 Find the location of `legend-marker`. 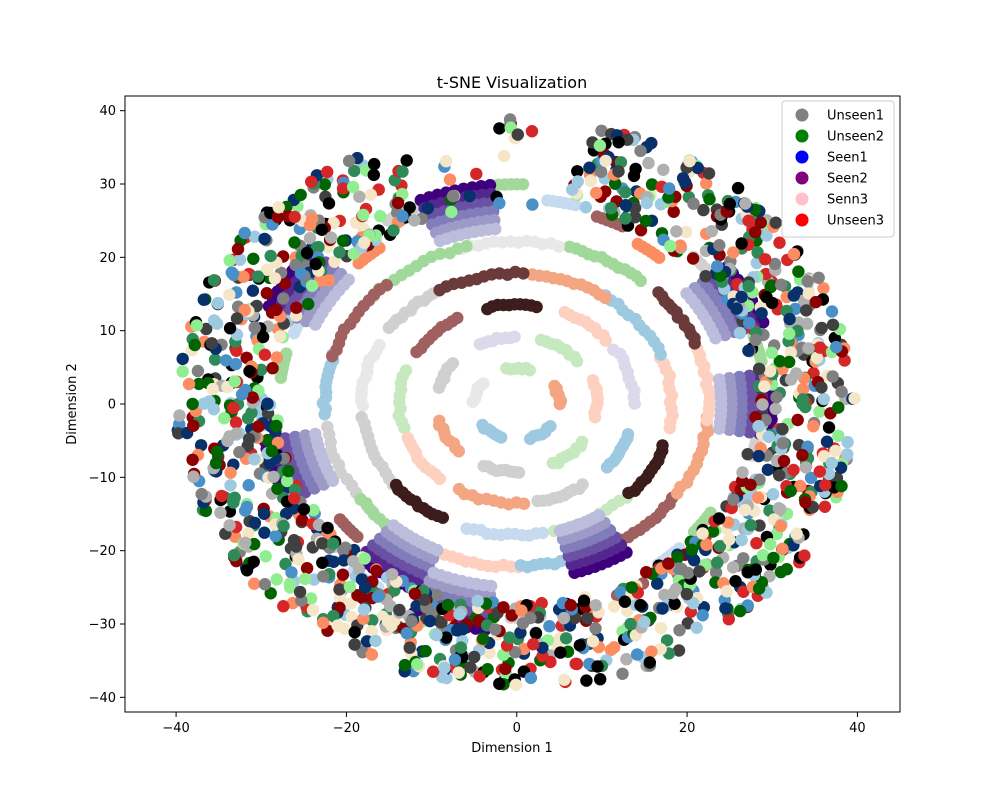

legend-marker is located at coordinates (802, 157).